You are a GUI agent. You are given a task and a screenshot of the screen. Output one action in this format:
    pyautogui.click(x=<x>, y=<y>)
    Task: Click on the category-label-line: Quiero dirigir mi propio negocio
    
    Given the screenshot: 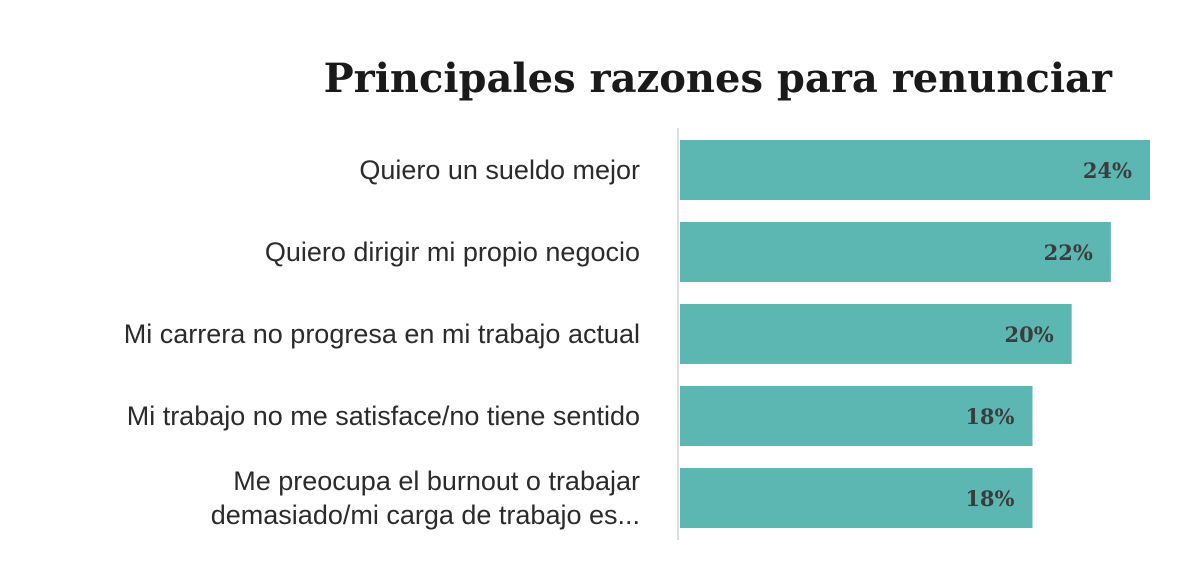 What is the action you would take?
    pyautogui.click(x=452, y=252)
    